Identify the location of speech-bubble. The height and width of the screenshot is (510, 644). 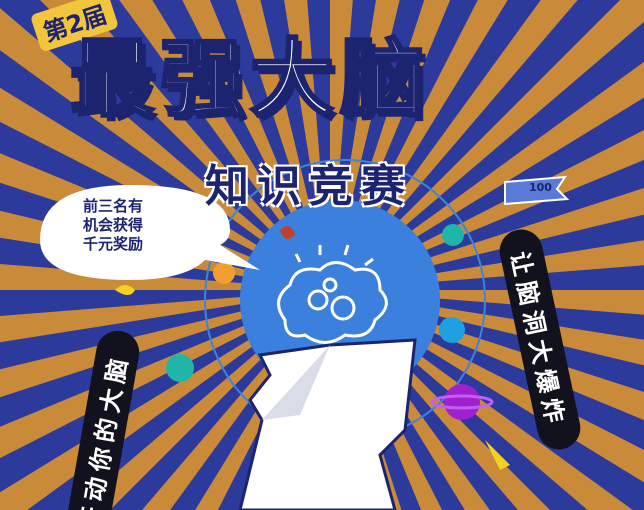
(150, 232).